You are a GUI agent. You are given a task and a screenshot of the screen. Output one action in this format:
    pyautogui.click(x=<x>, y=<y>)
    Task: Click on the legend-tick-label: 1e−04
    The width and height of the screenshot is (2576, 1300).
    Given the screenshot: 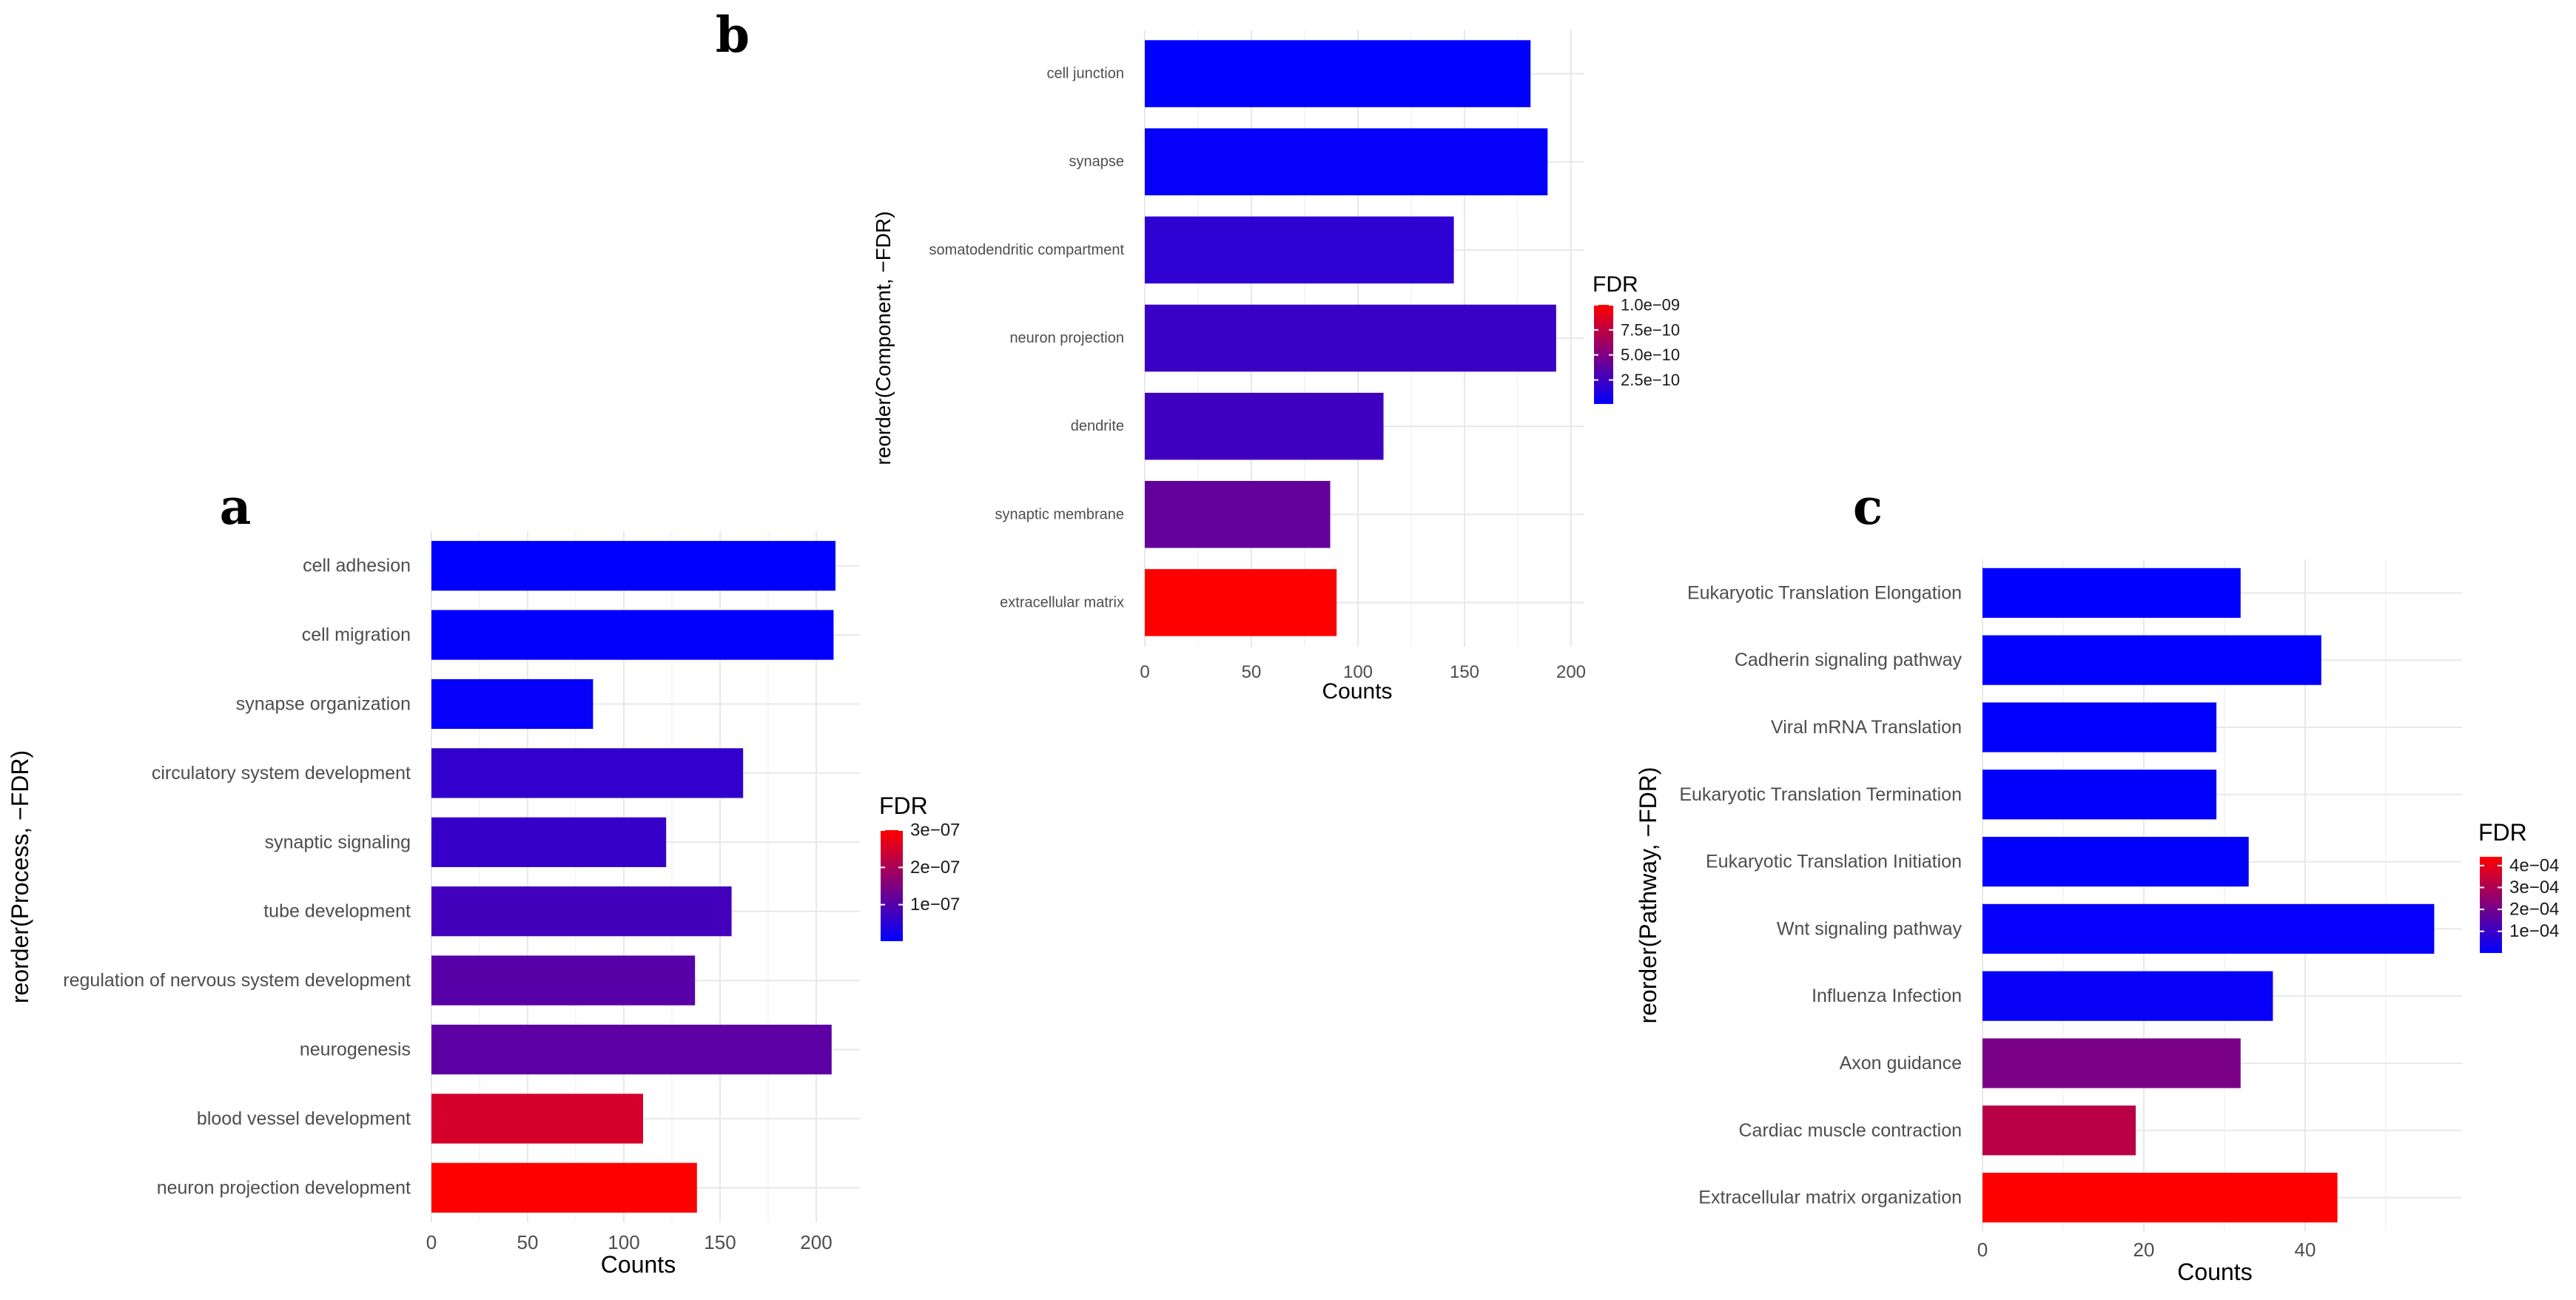 What is the action you would take?
    pyautogui.click(x=2534, y=931)
    